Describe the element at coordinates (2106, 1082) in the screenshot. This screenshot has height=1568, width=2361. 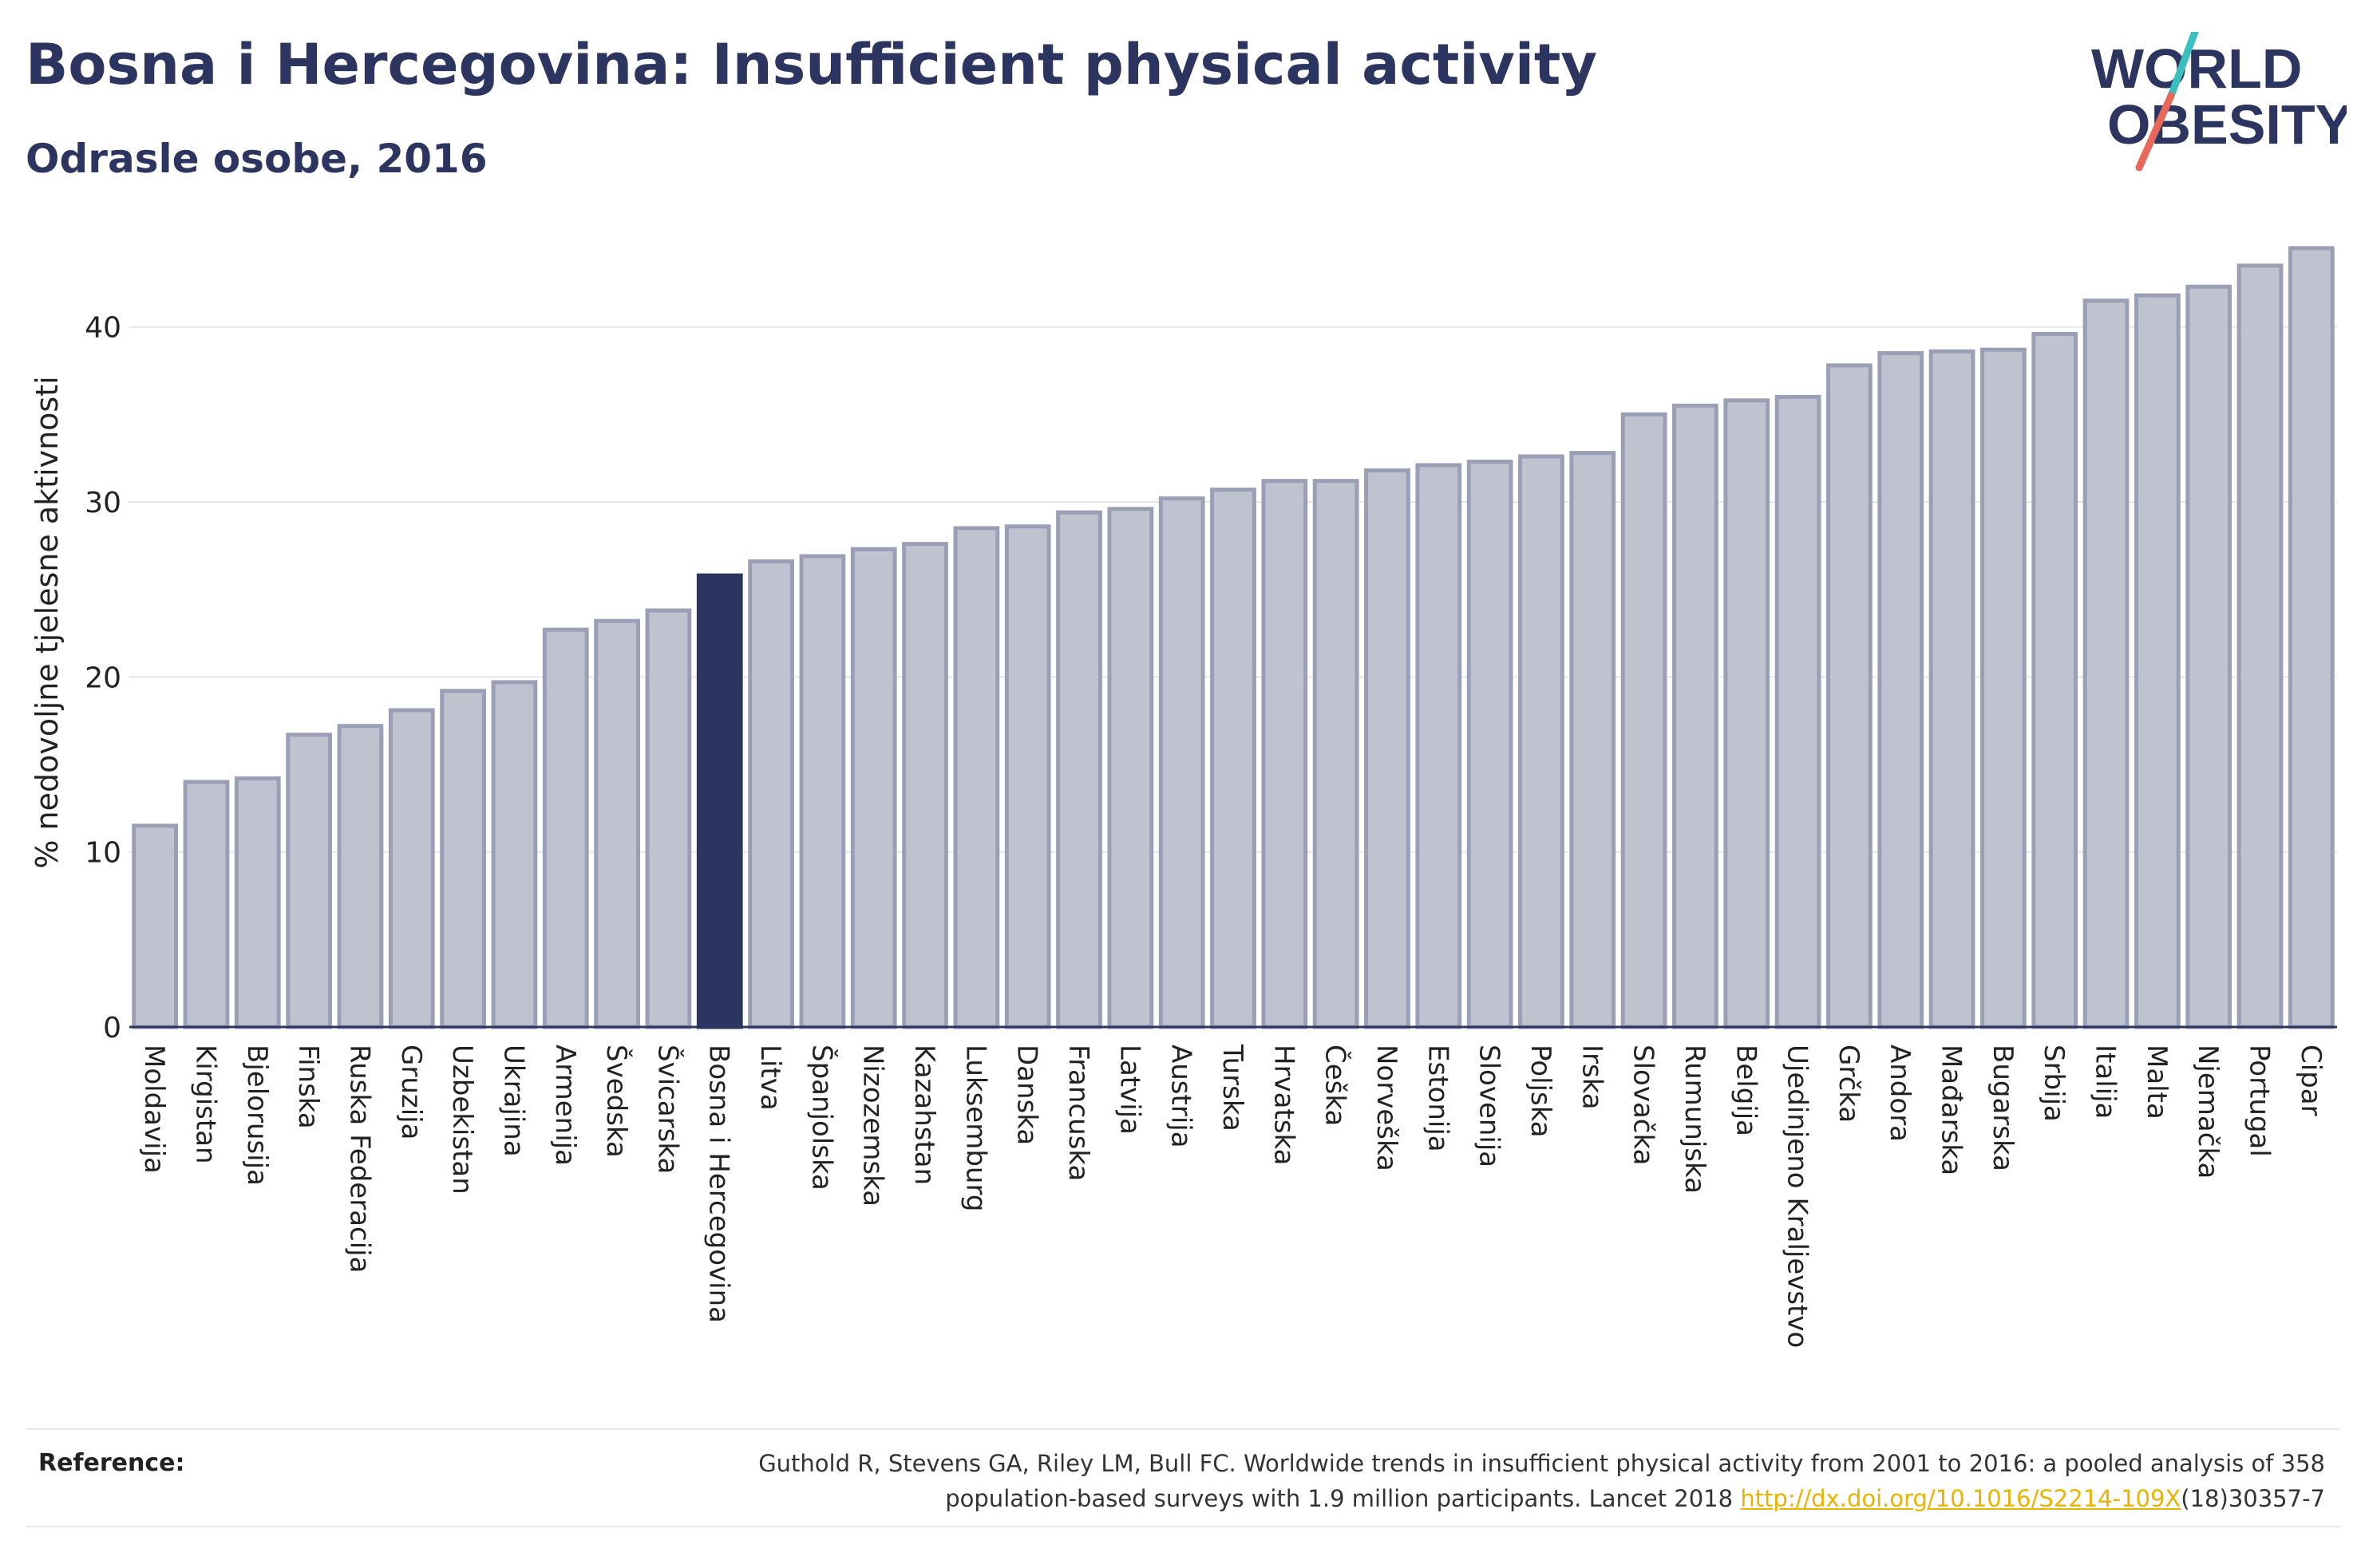
I see `x-tick-label: Italija` at that location.